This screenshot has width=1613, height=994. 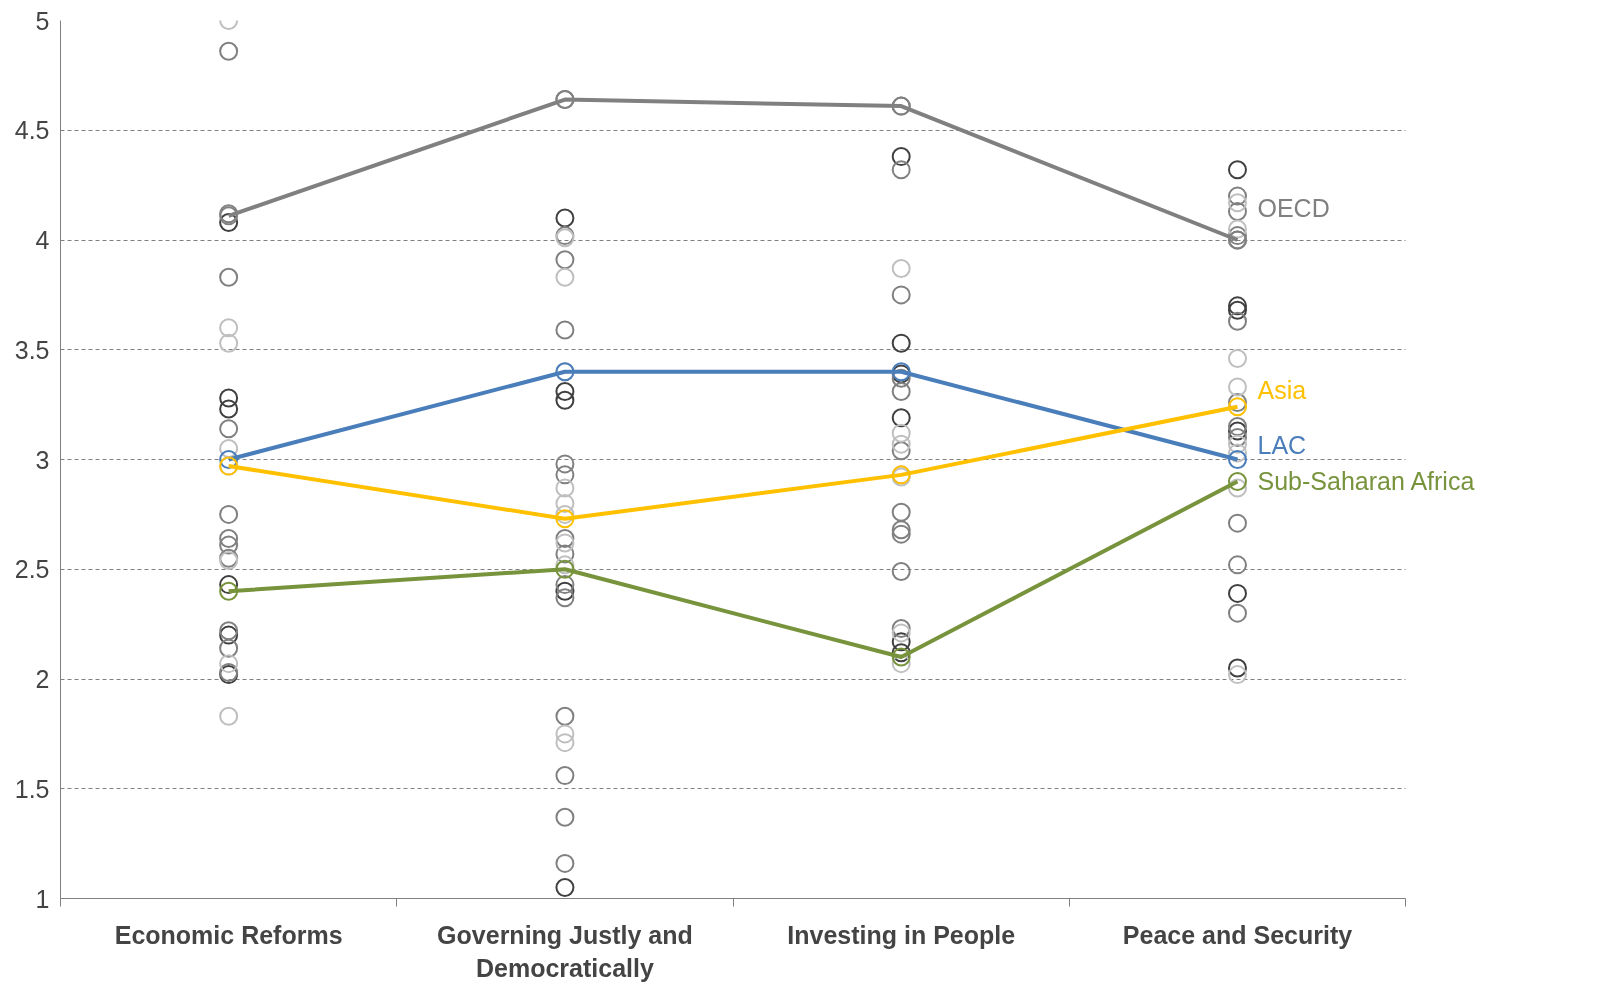 What do you see at coordinates (42, 20) in the screenshot?
I see `y-tick-label: 5` at bounding box center [42, 20].